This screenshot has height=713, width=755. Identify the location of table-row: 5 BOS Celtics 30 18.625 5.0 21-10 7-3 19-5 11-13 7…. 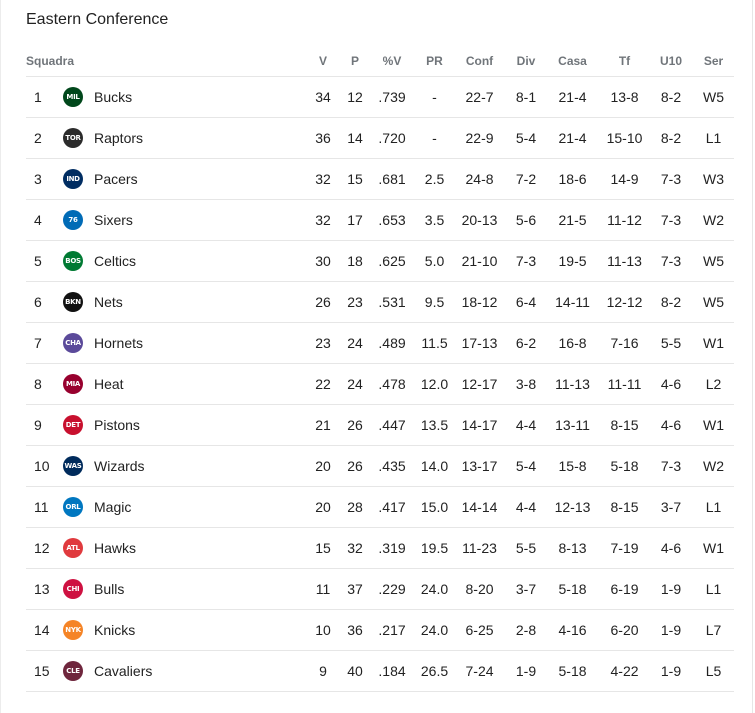
(380, 261).